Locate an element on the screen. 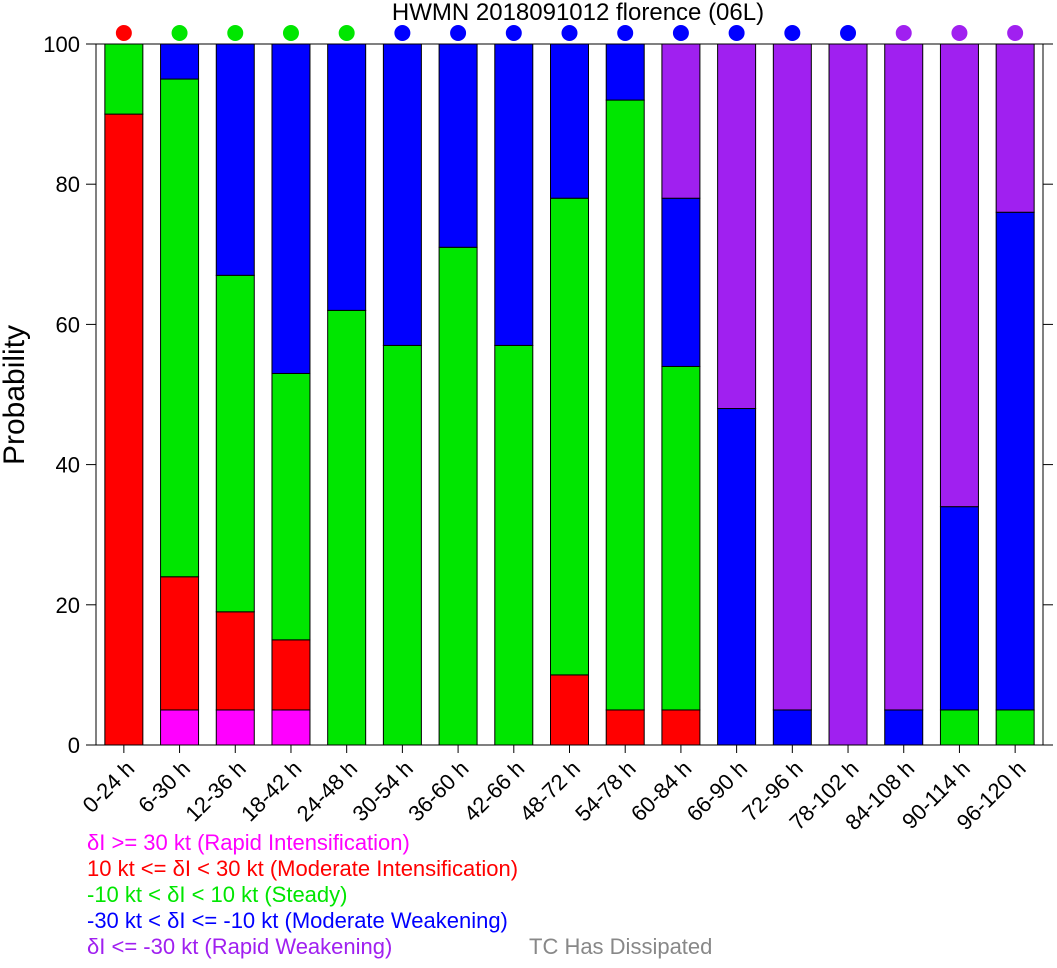  chart-title: HWMN 2018091012 florence (06L) is located at coordinates (578, 13).